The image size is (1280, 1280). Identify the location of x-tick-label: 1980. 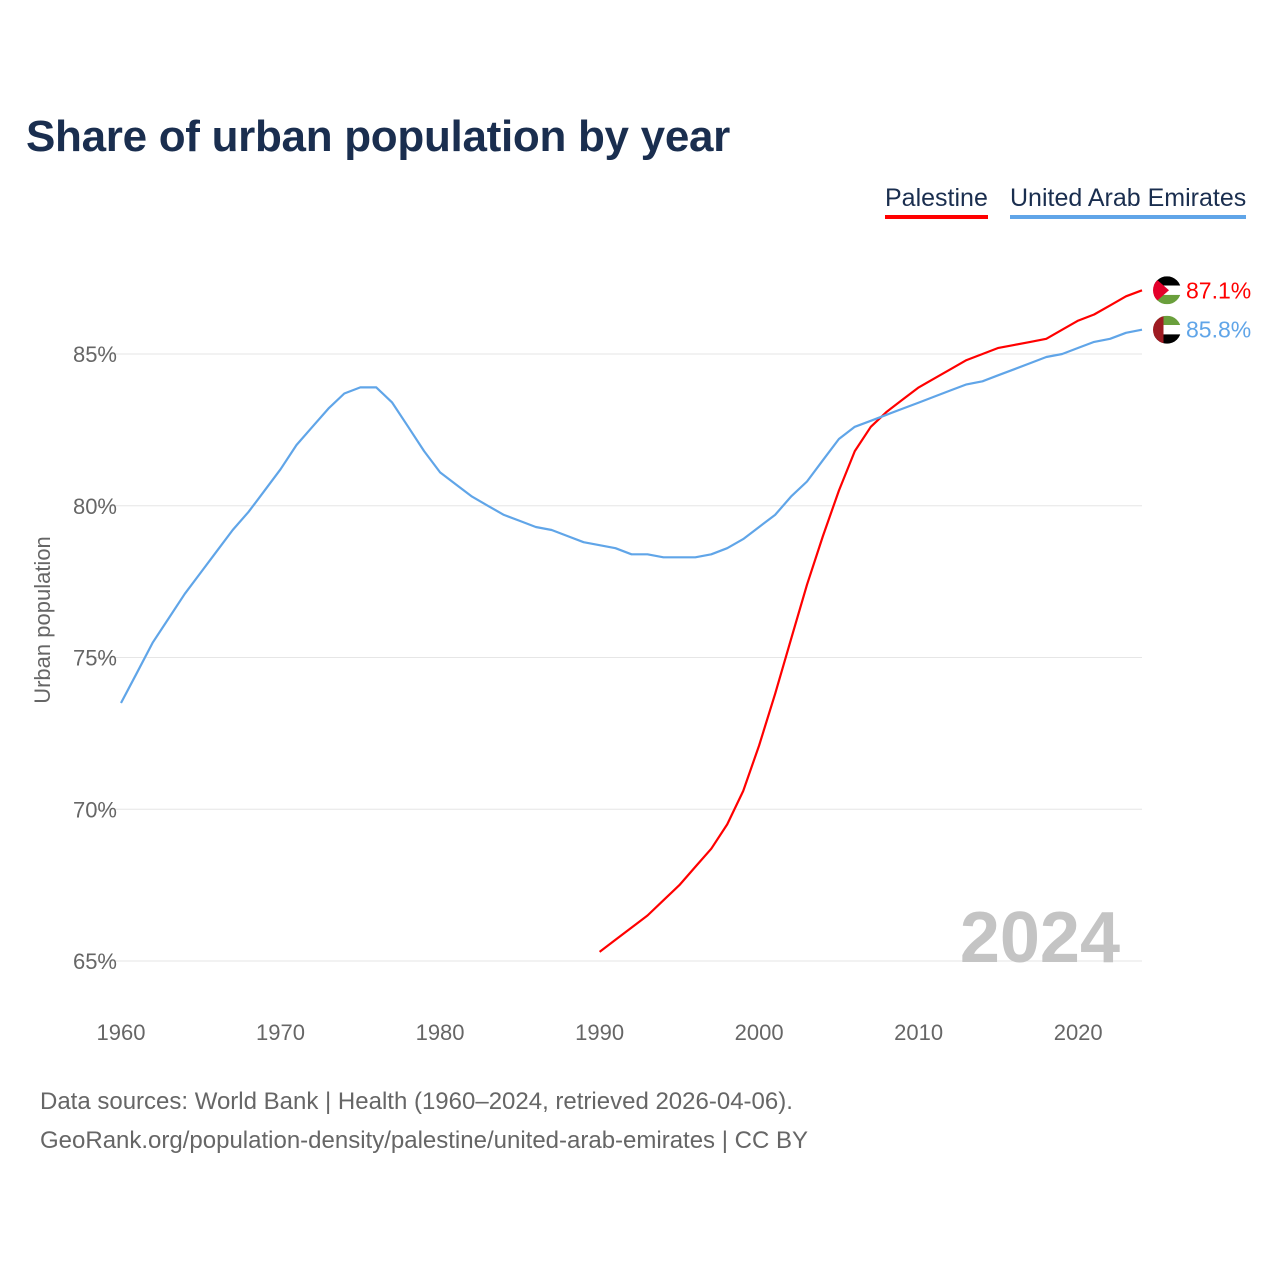
(440, 1032).